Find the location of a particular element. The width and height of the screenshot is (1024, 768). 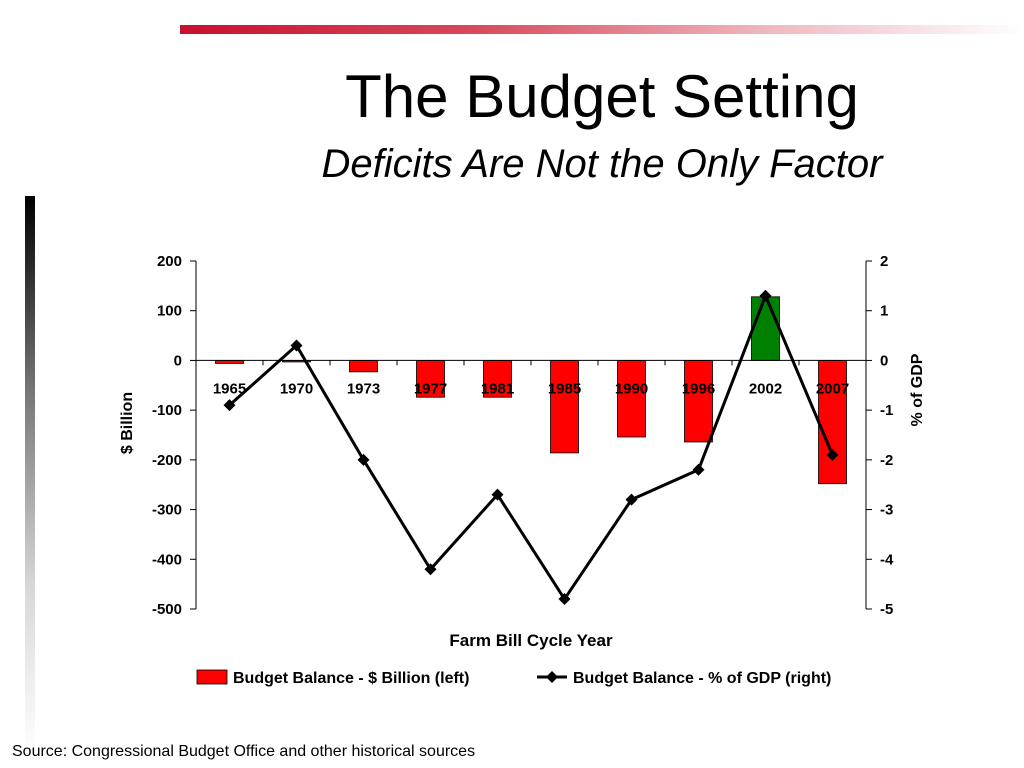

legend-line-marker is located at coordinates (552, 677).